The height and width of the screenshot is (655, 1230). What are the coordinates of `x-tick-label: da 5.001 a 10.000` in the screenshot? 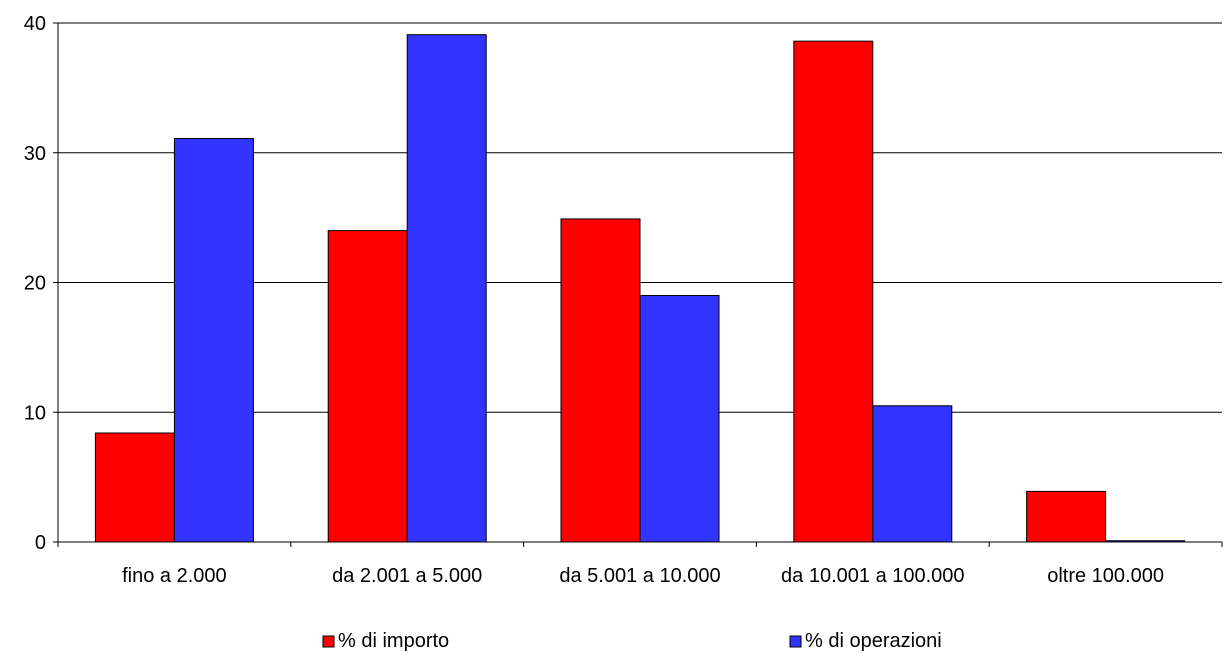 It's located at (639, 576).